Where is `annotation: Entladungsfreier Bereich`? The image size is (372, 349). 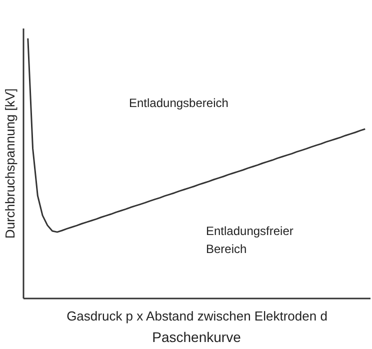 annotation: Entladungsfreier Bereich is located at coordinates (250, 240).